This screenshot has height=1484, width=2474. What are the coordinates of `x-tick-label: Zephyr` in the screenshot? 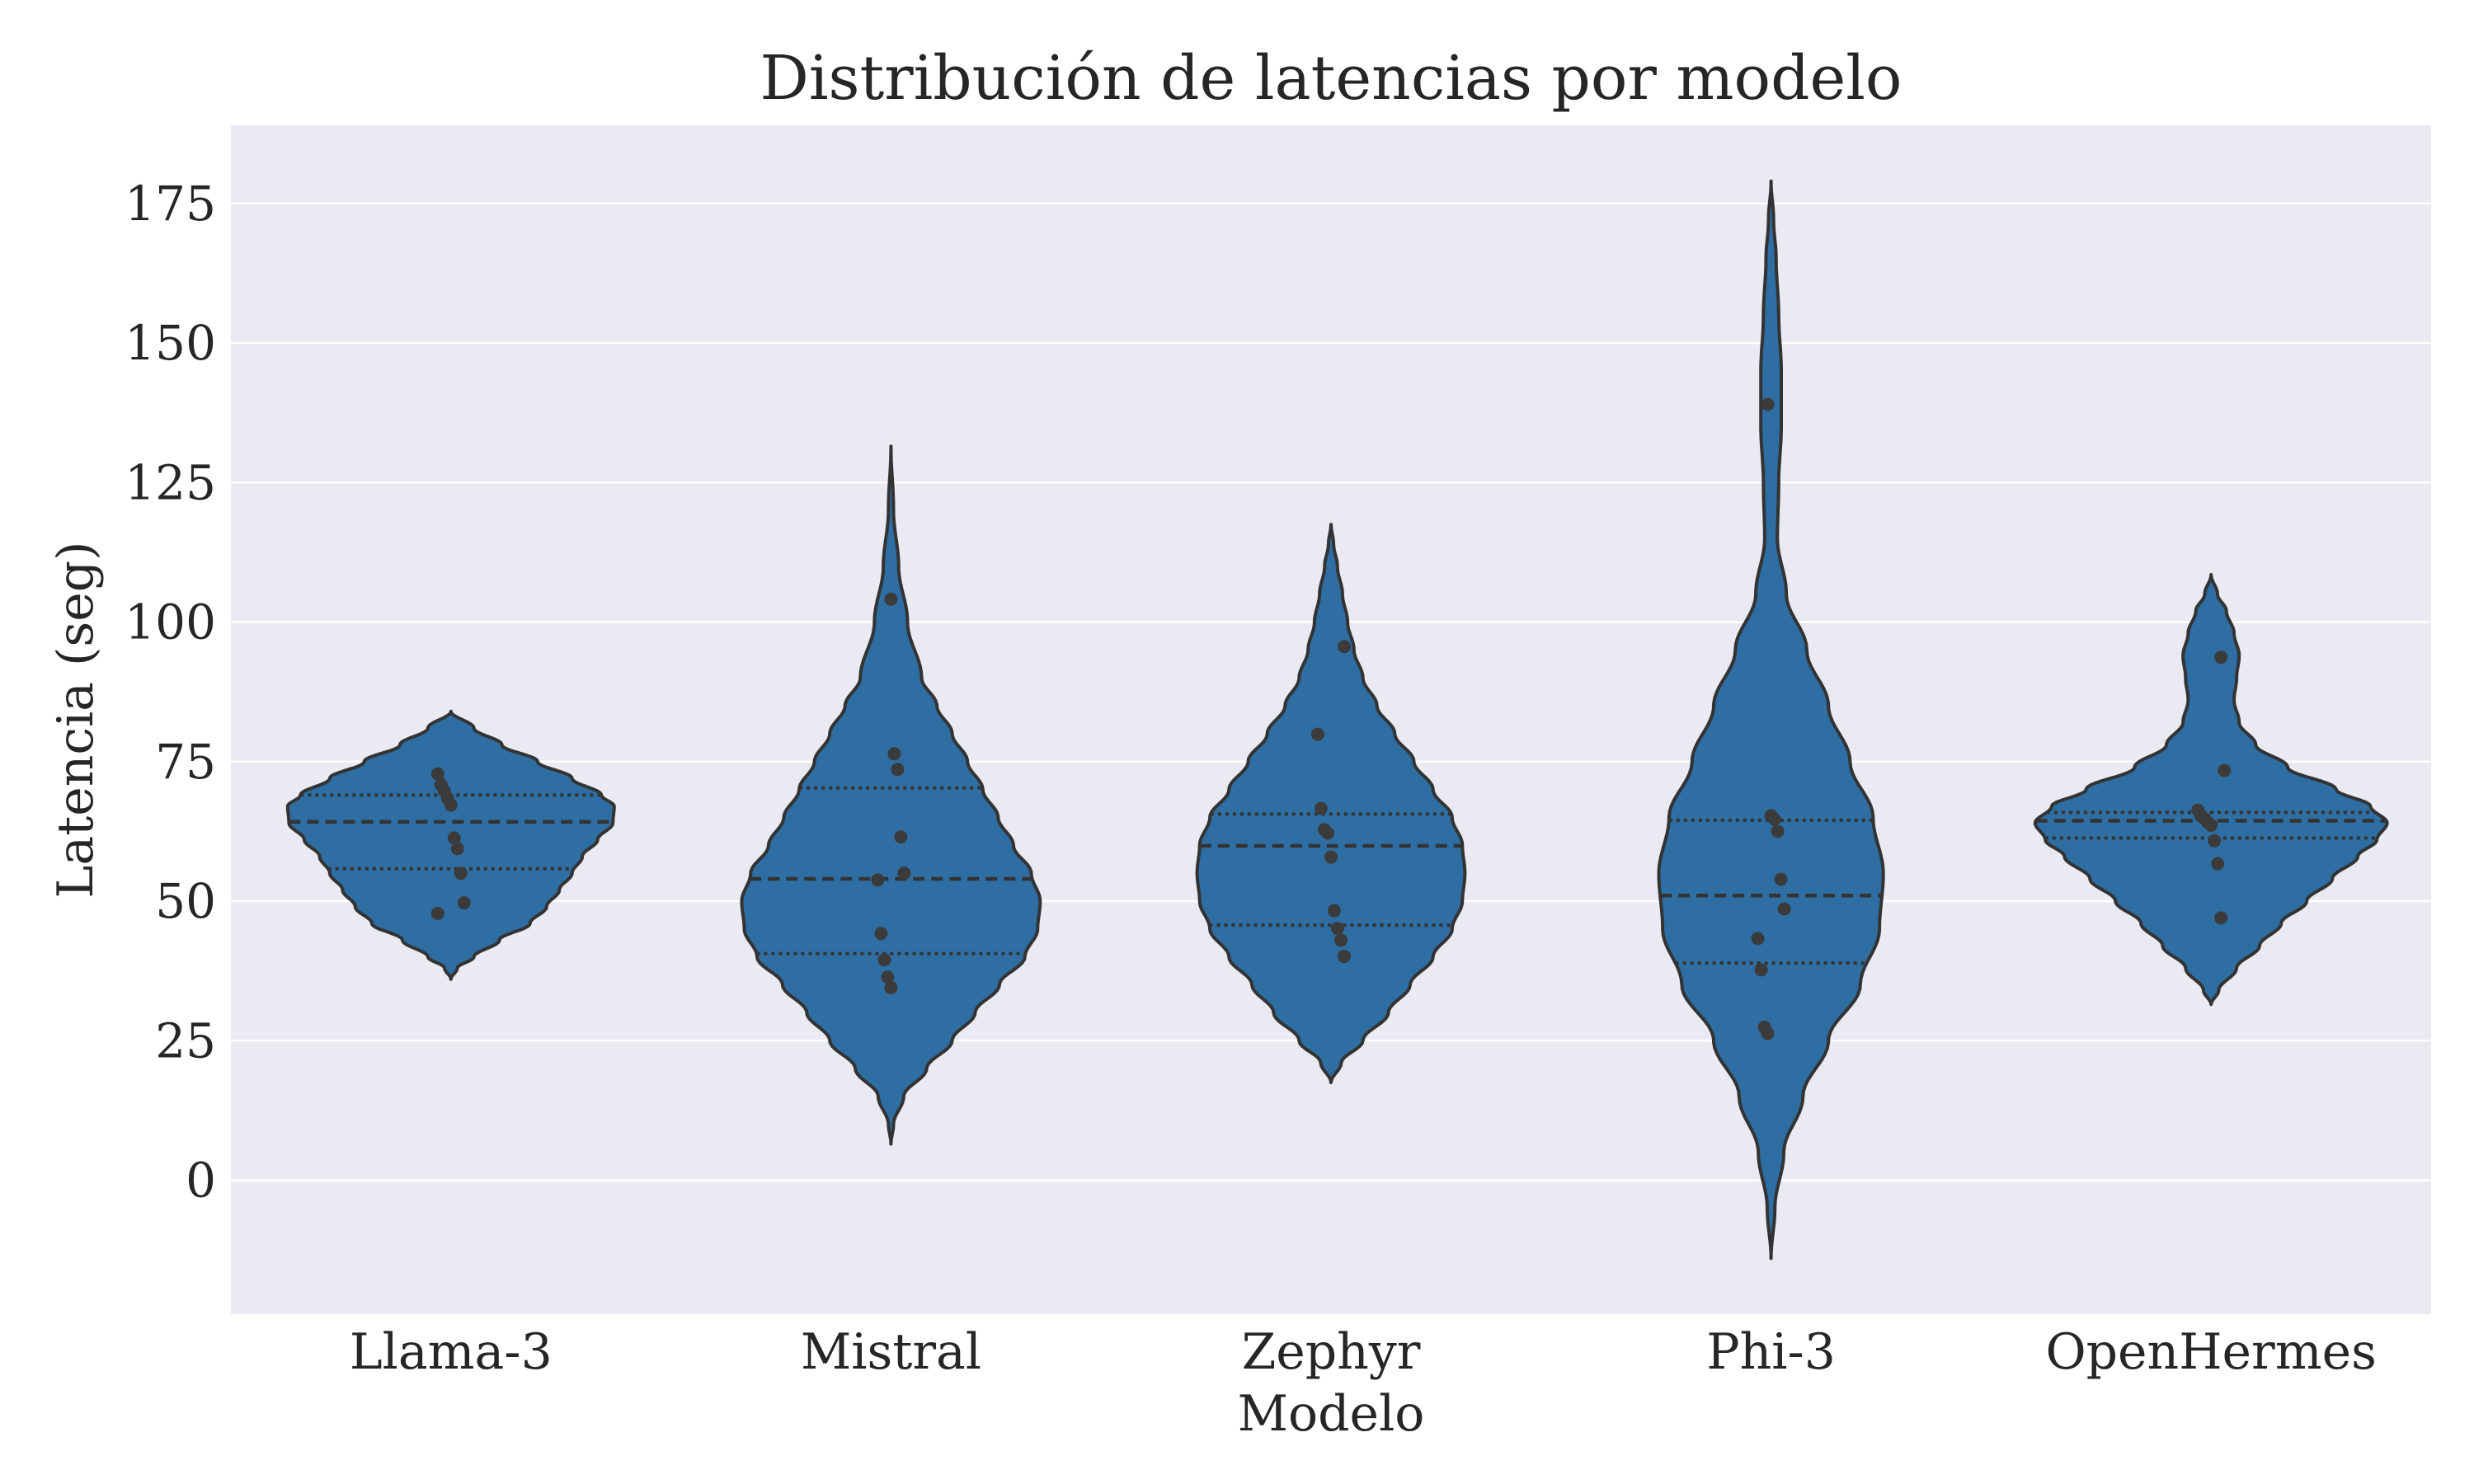 It's located at (1331, 1352).